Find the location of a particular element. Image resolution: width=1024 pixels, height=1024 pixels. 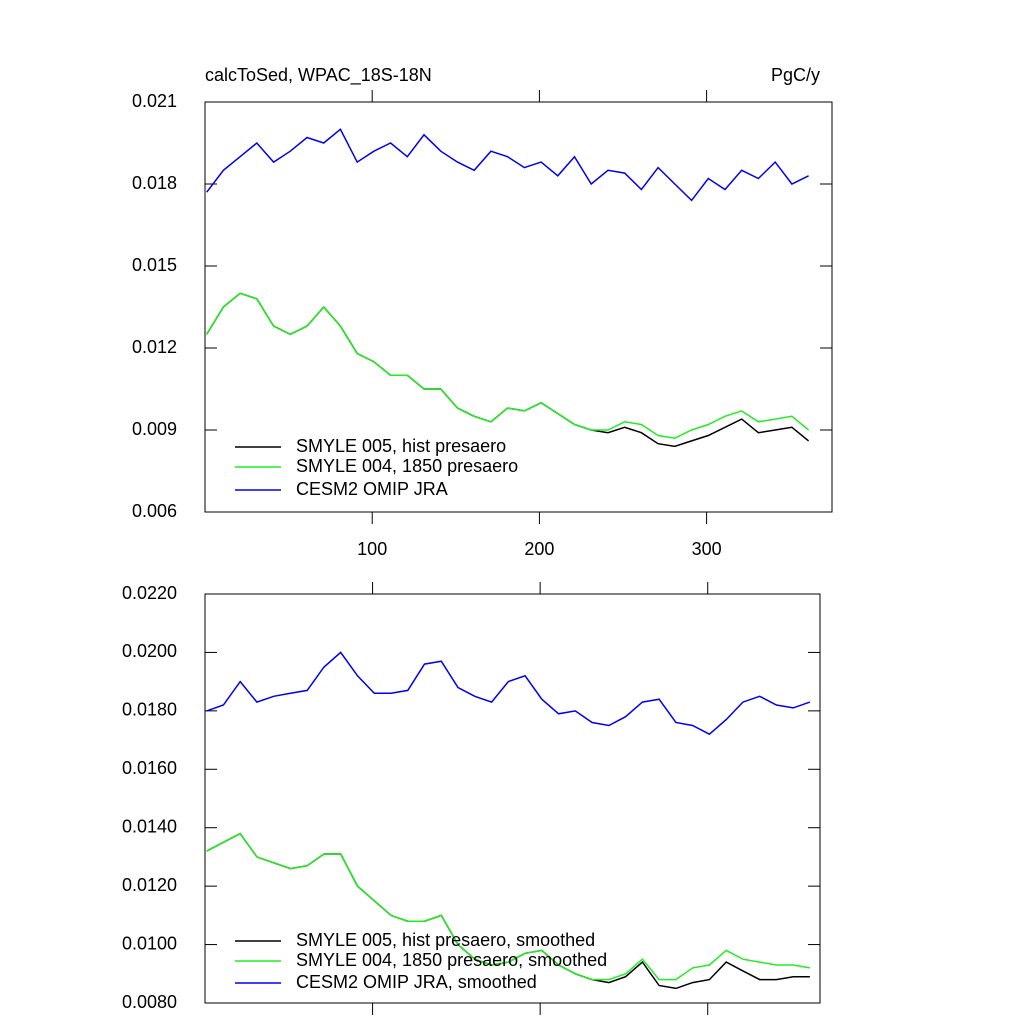

y-tick-label: 0.0180 is located at coordinates (149, 710).